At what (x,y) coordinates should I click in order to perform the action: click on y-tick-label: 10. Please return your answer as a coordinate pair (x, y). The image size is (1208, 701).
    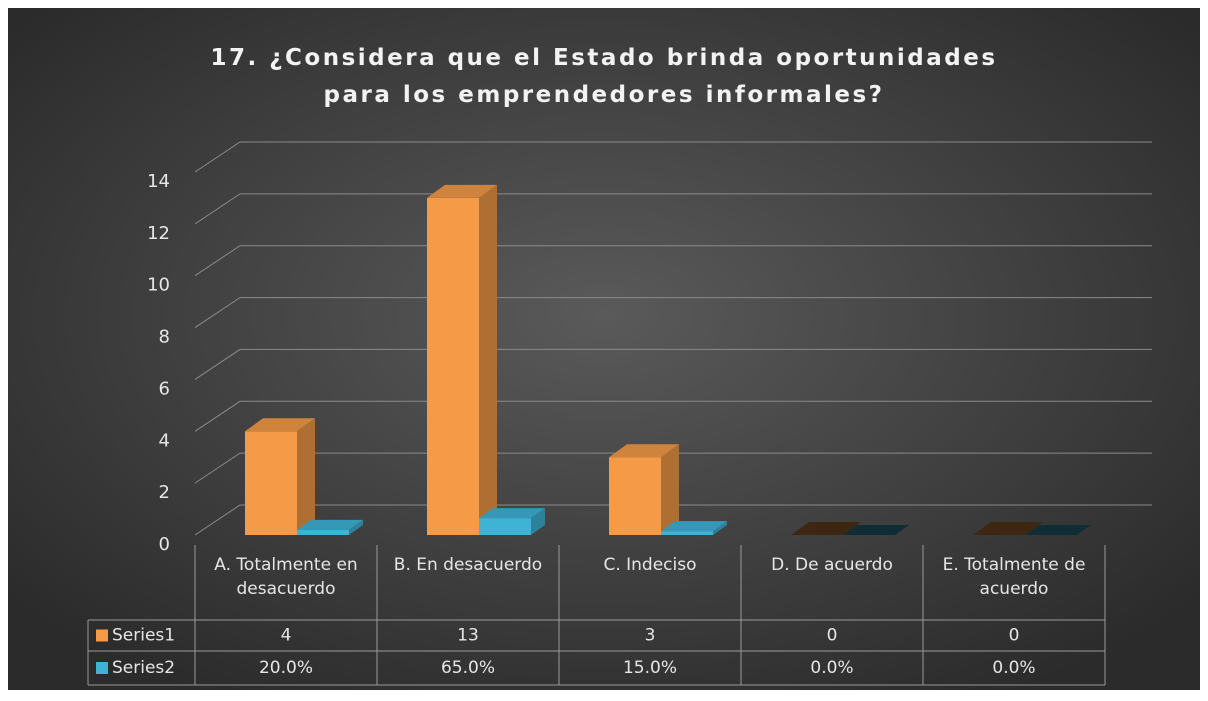
    Looking at the image, I should click on (158, 285).